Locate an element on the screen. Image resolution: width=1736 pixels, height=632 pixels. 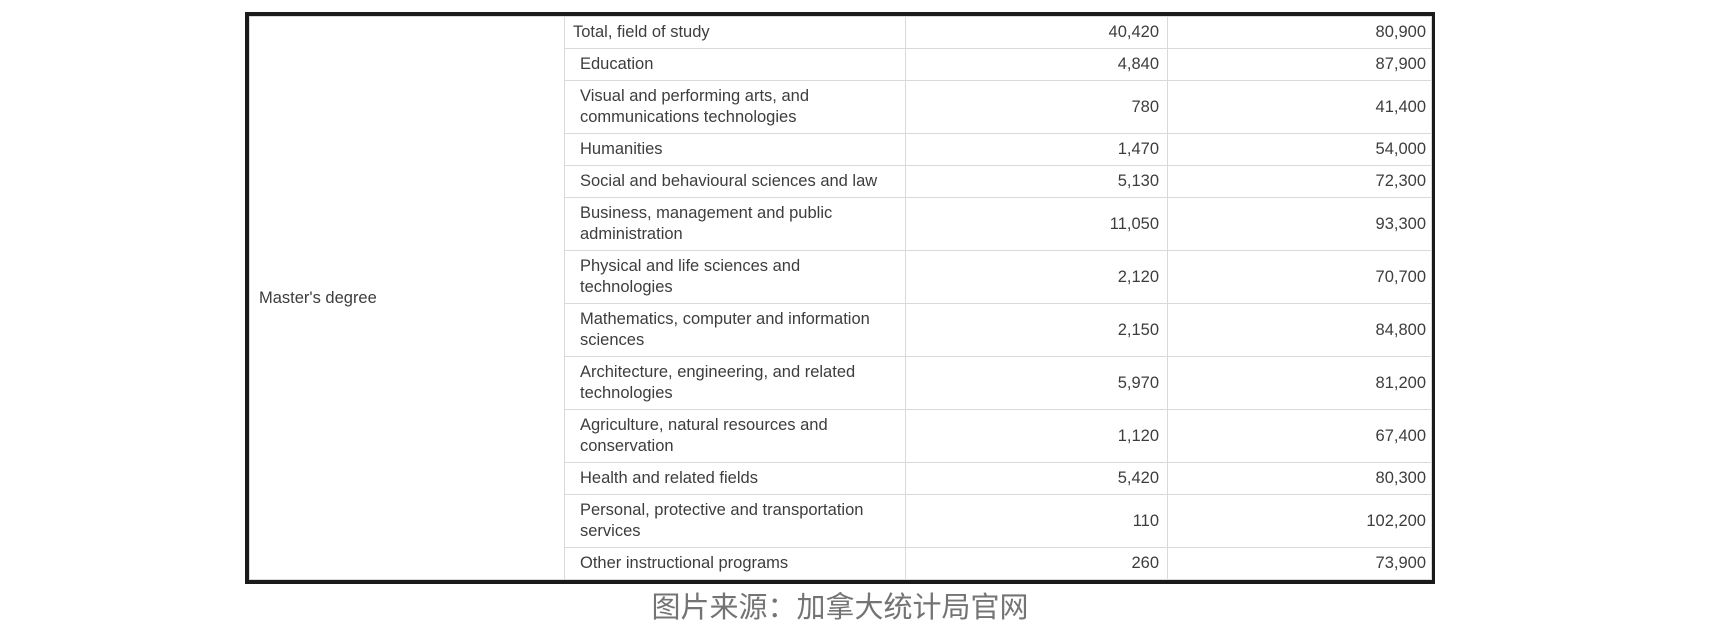
salary-cell: 102,200 is located at coordinates (1299, 521).